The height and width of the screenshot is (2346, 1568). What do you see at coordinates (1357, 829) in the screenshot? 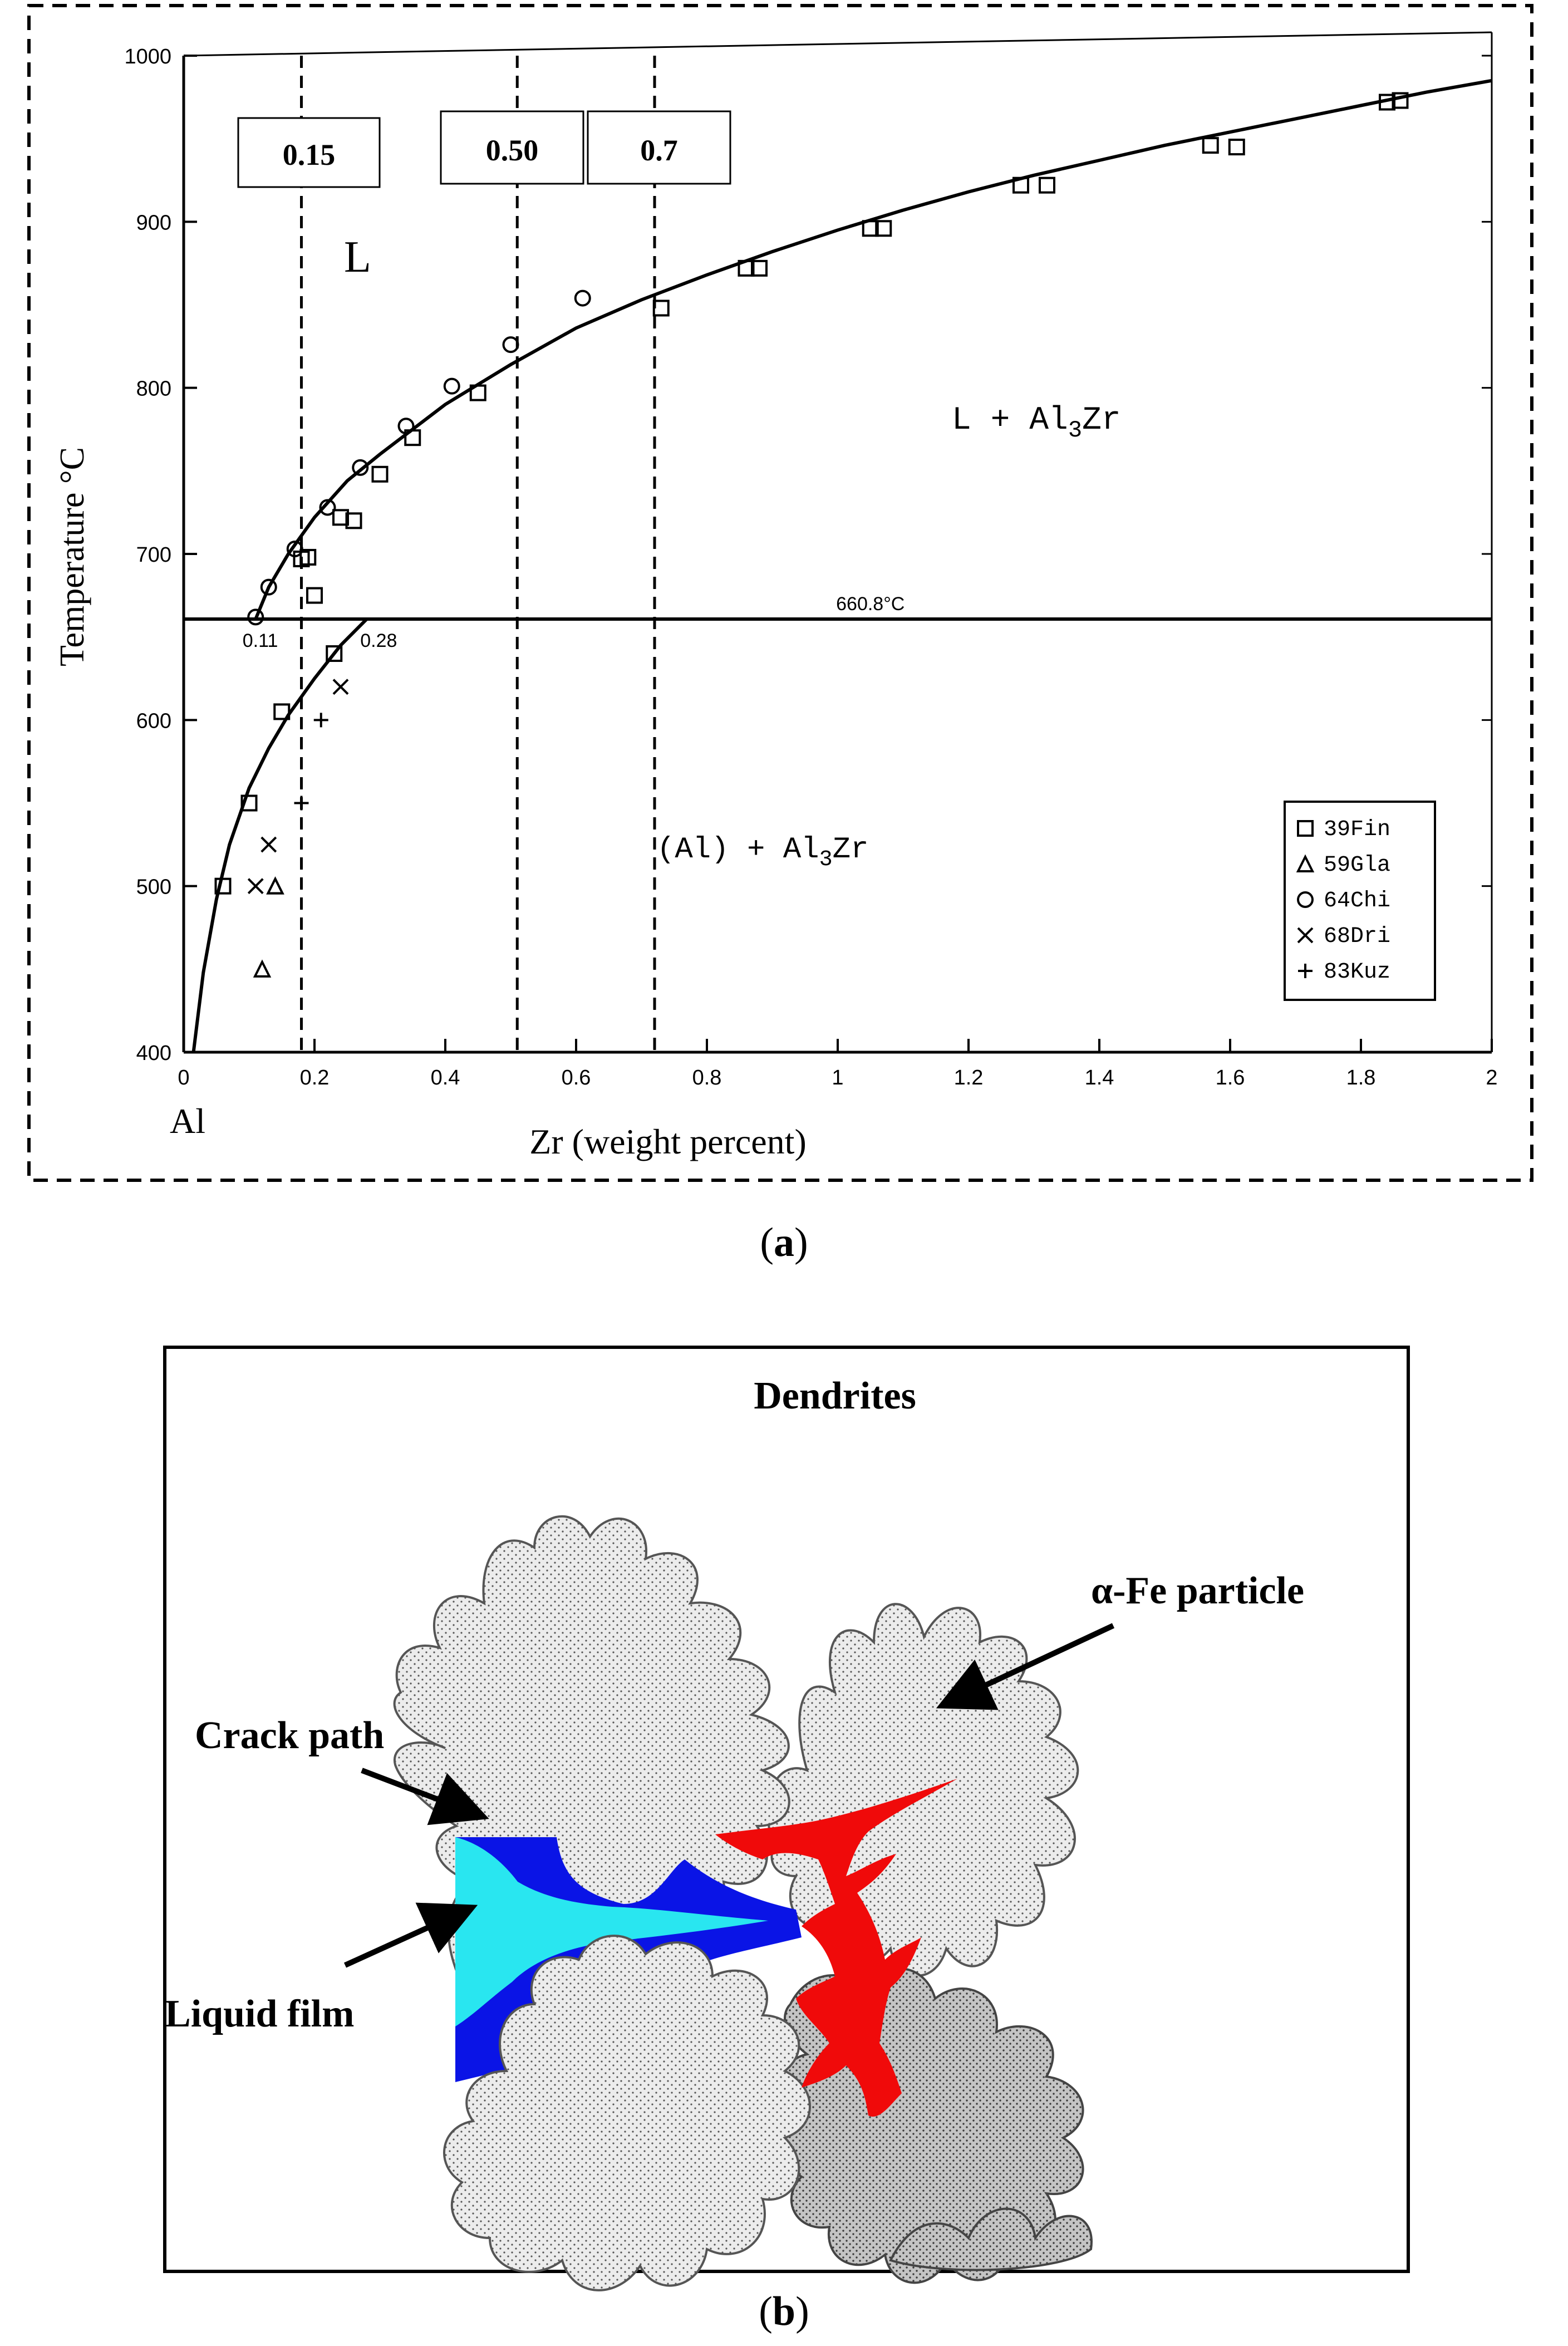
I see `legend-entry-39fin: 39Fin` at bounding box center [1357, 829].